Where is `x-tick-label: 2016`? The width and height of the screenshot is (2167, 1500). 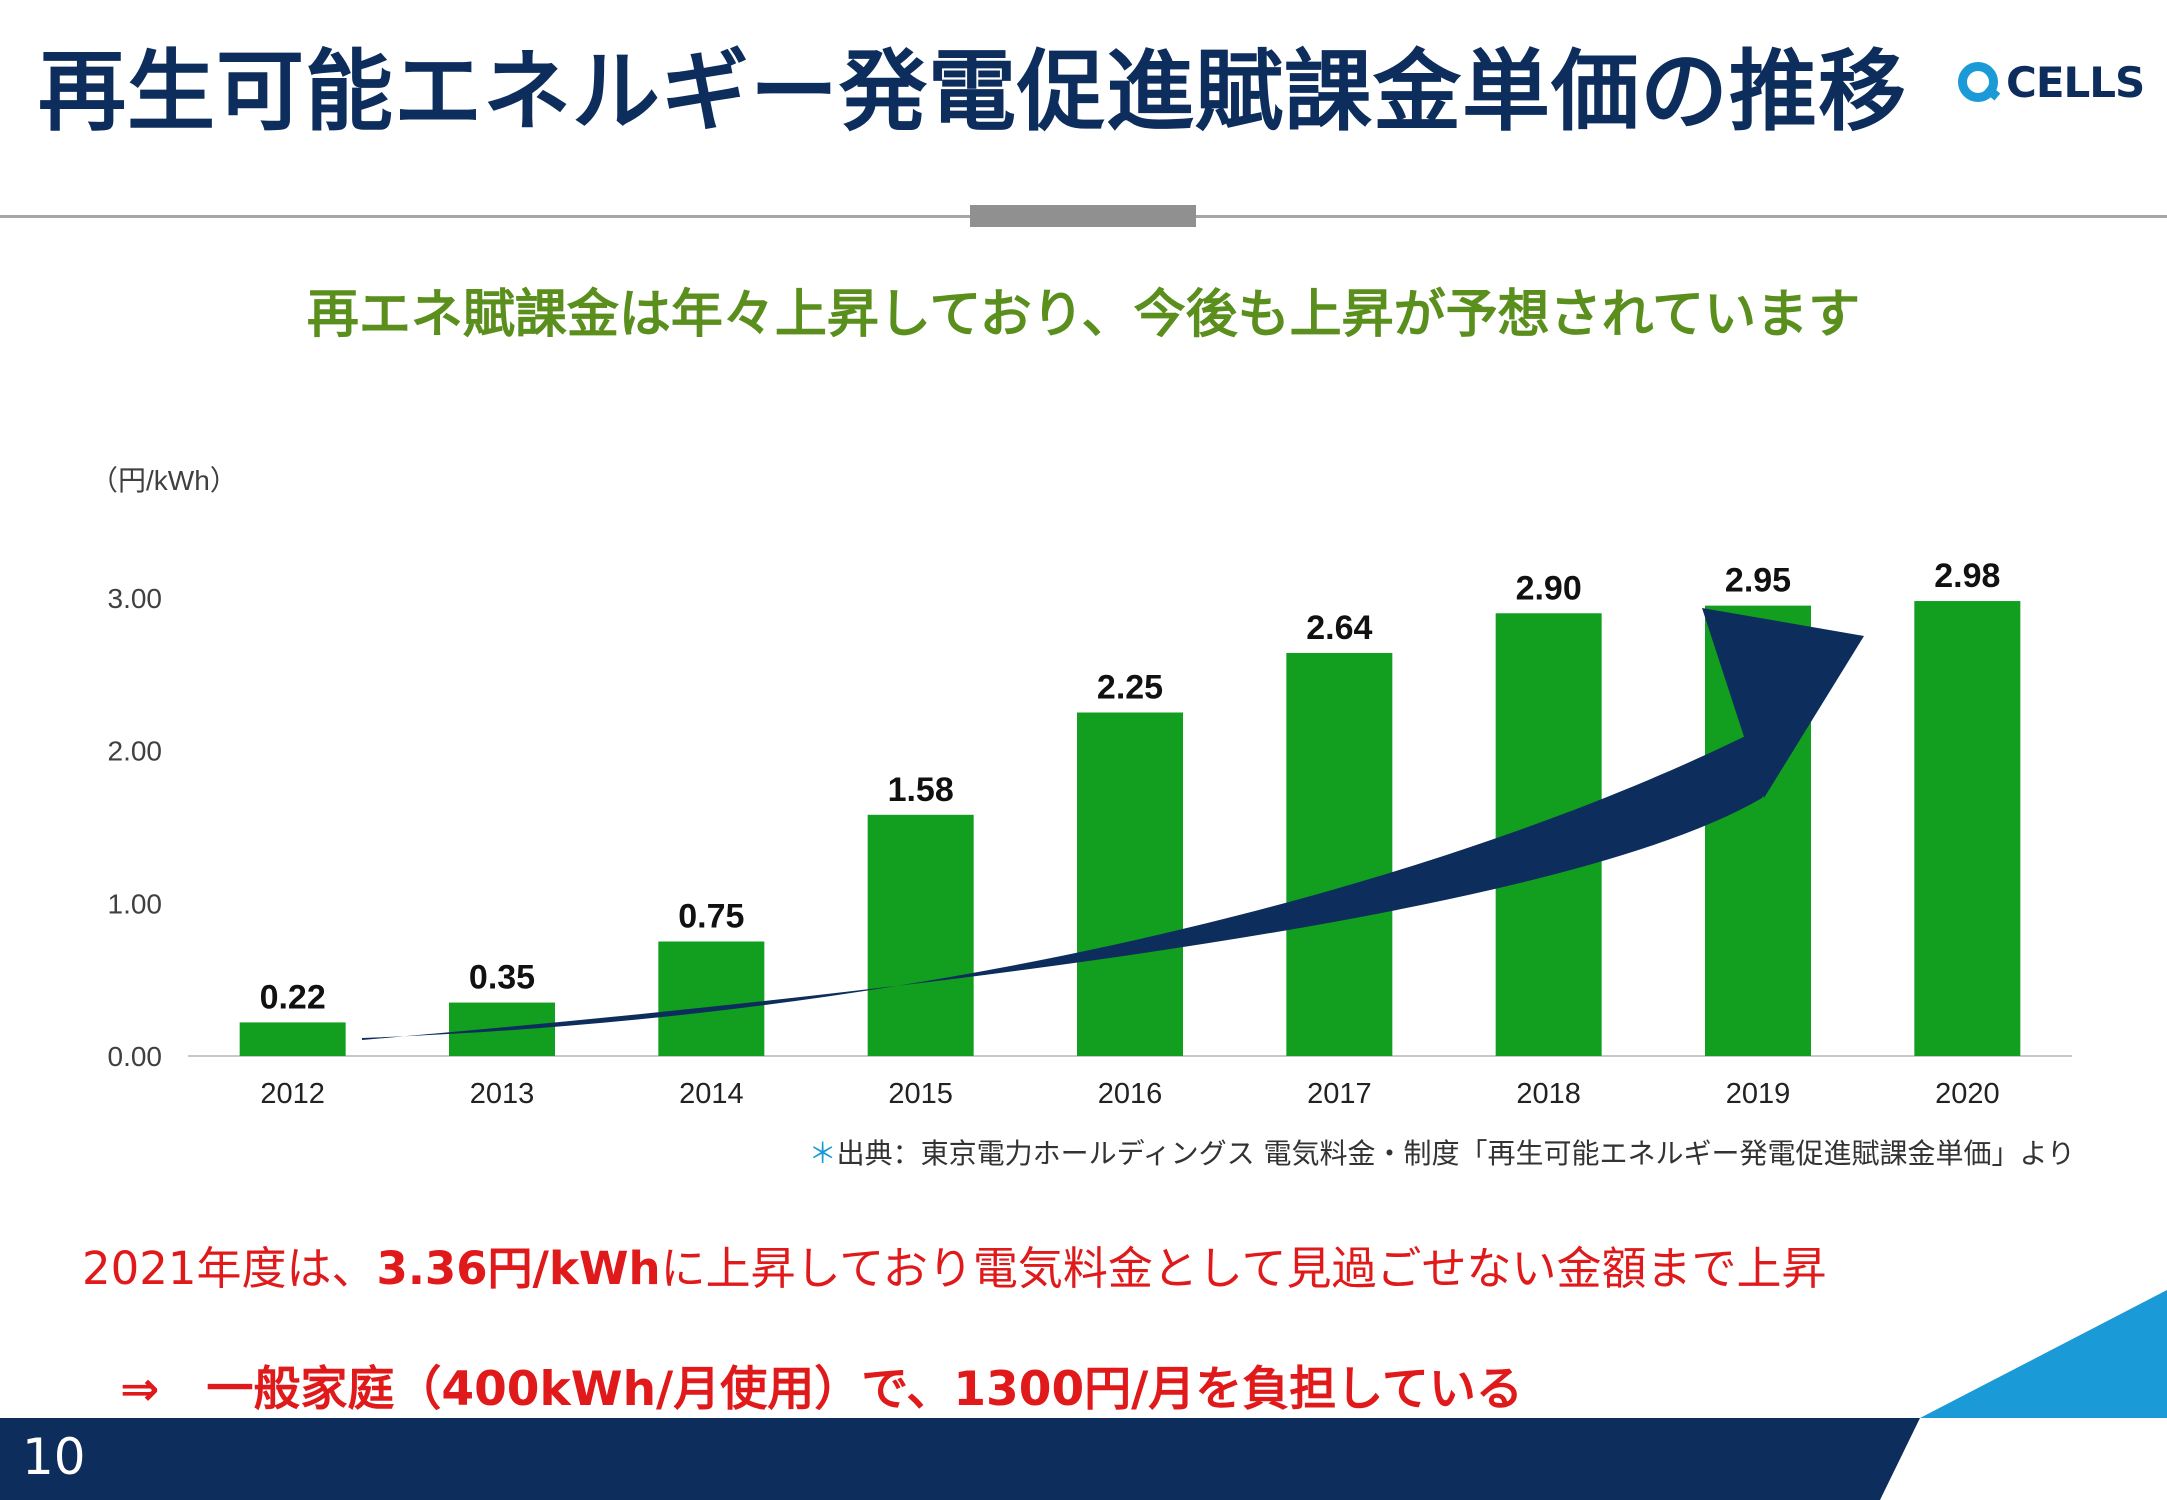 x-tick-label: 2016 is located at coordinates (1130, 1094).